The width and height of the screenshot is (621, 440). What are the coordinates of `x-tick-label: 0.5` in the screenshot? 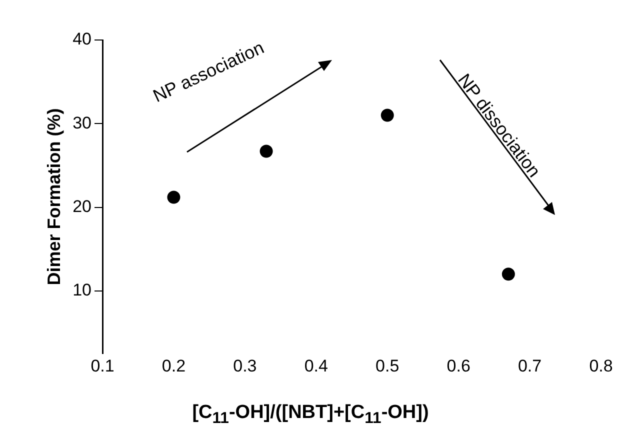 It's located at (388, 366).